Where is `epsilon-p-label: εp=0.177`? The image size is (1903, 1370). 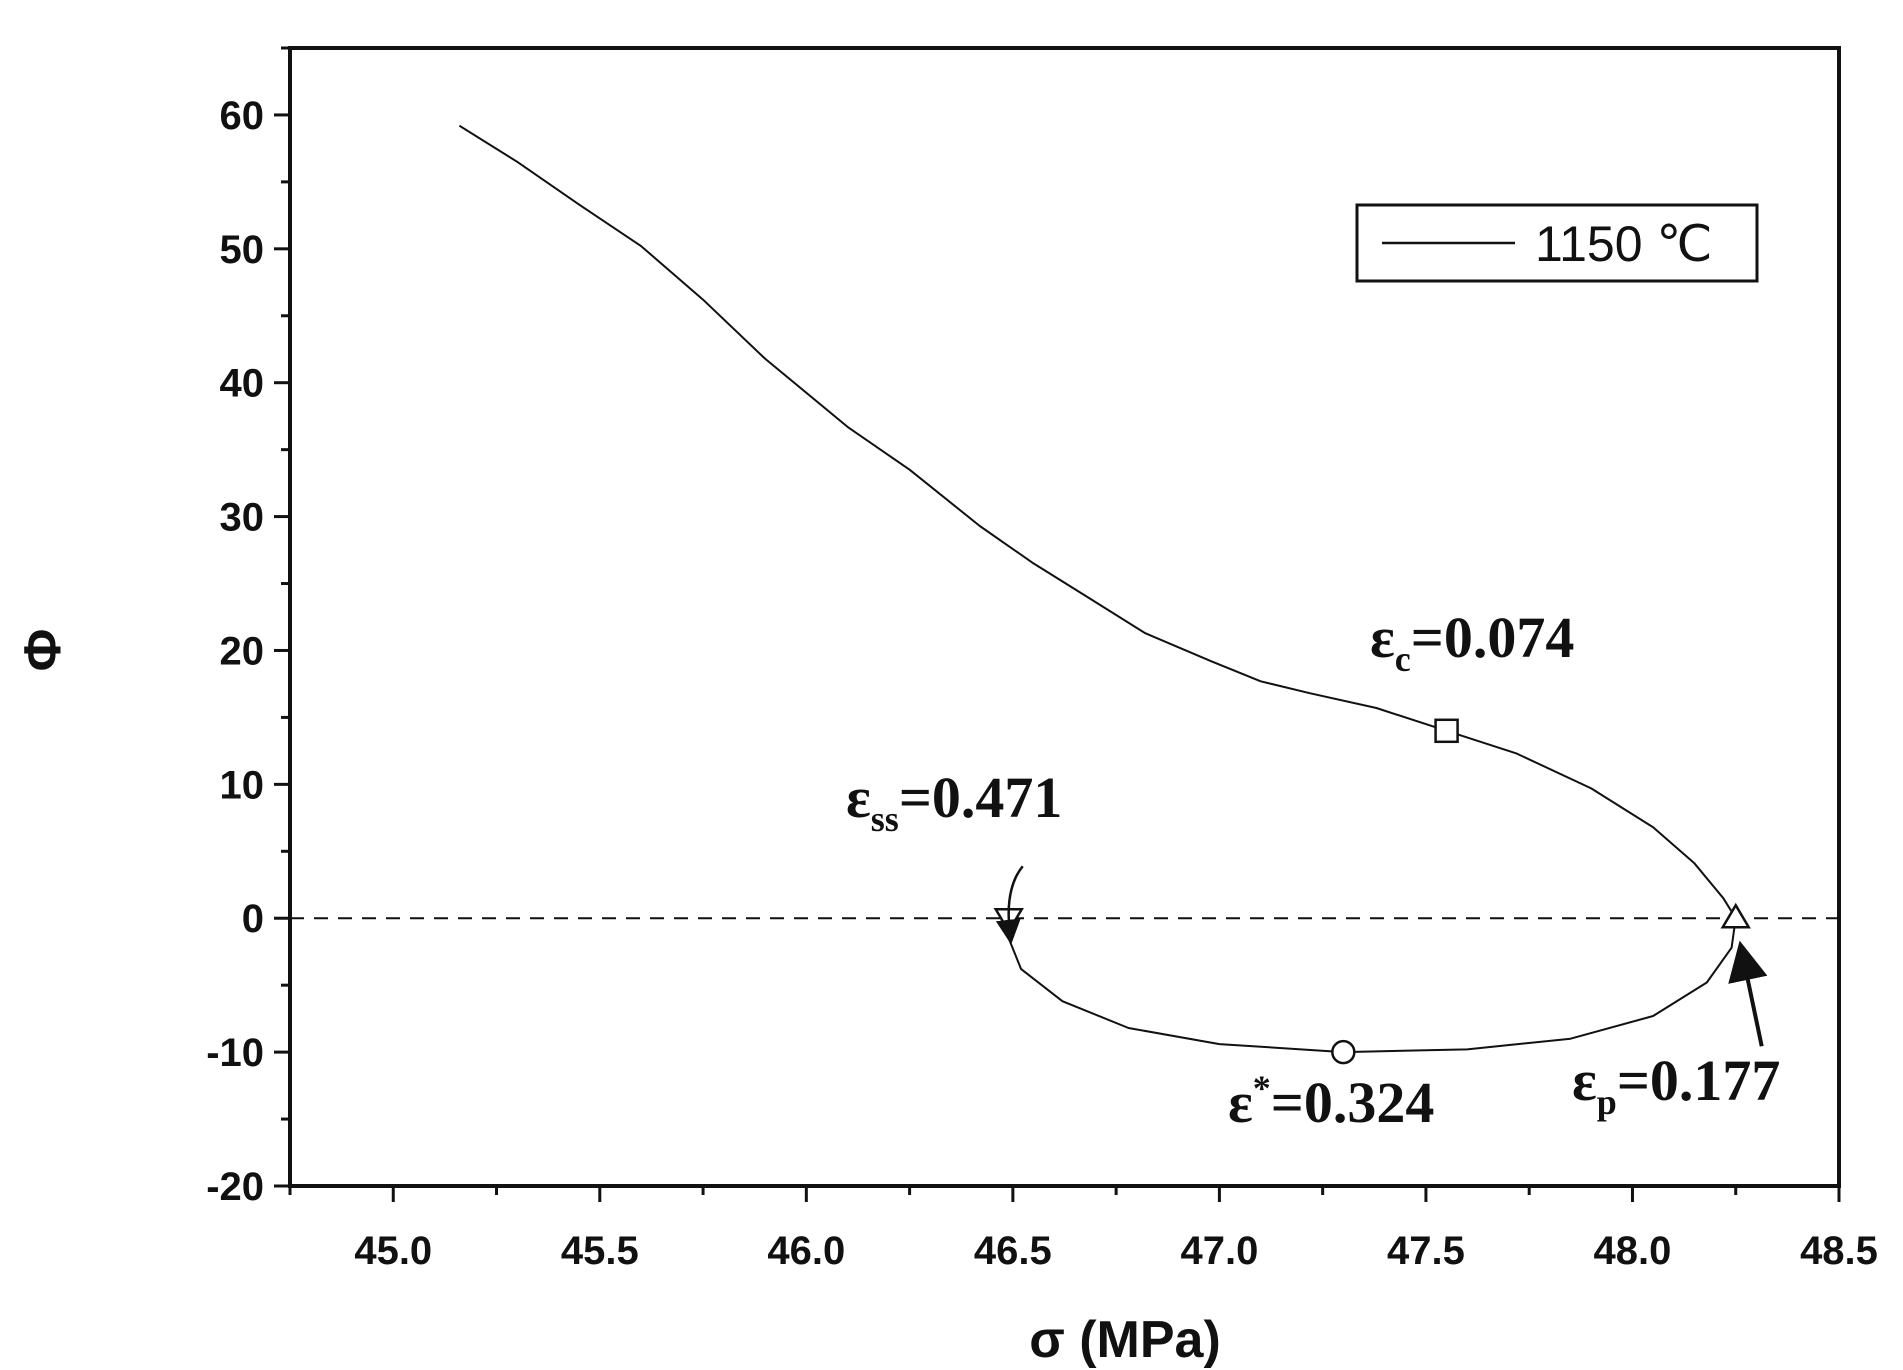
epsilon-p-label: εp=0.177 is located at coordinates (1676, 1085).